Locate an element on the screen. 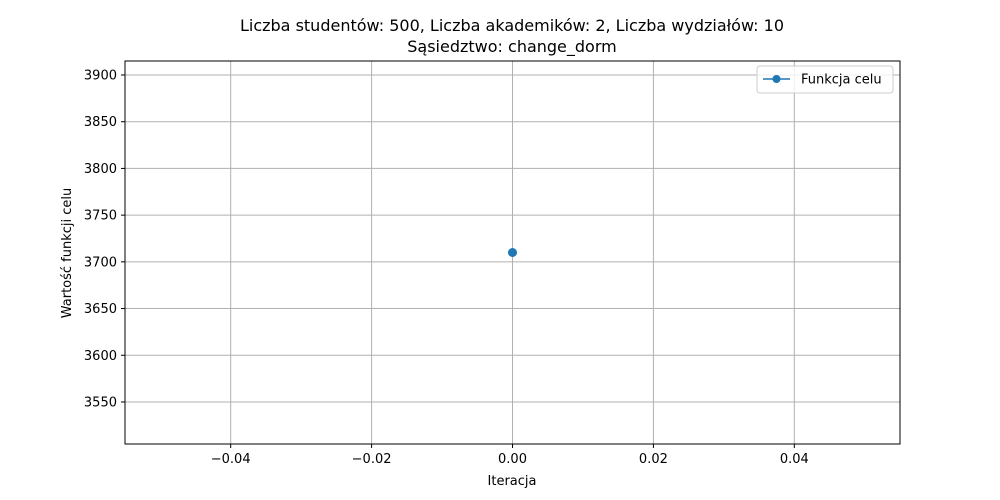  x-tick-label: −0.02 is located at coordinates (372, 459).